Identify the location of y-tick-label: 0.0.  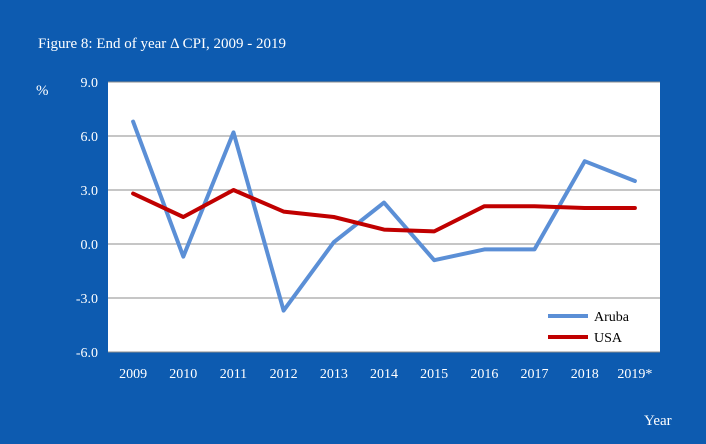
(90, 245).